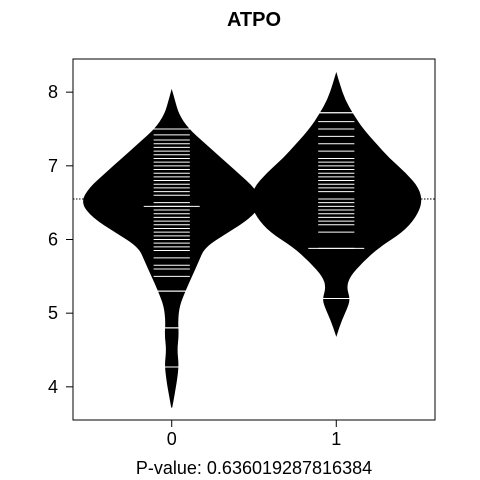 This screenshot has height=480, width=480. What do you see at coordinates (53, 240) in the screenshot?
I see `y-tick-label-6: 6` at bounding box center [53, 240].